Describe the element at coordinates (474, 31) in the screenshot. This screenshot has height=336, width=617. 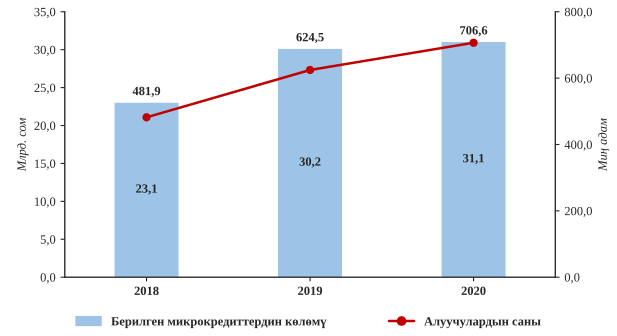
I see `data-label: 706,6` at that location.